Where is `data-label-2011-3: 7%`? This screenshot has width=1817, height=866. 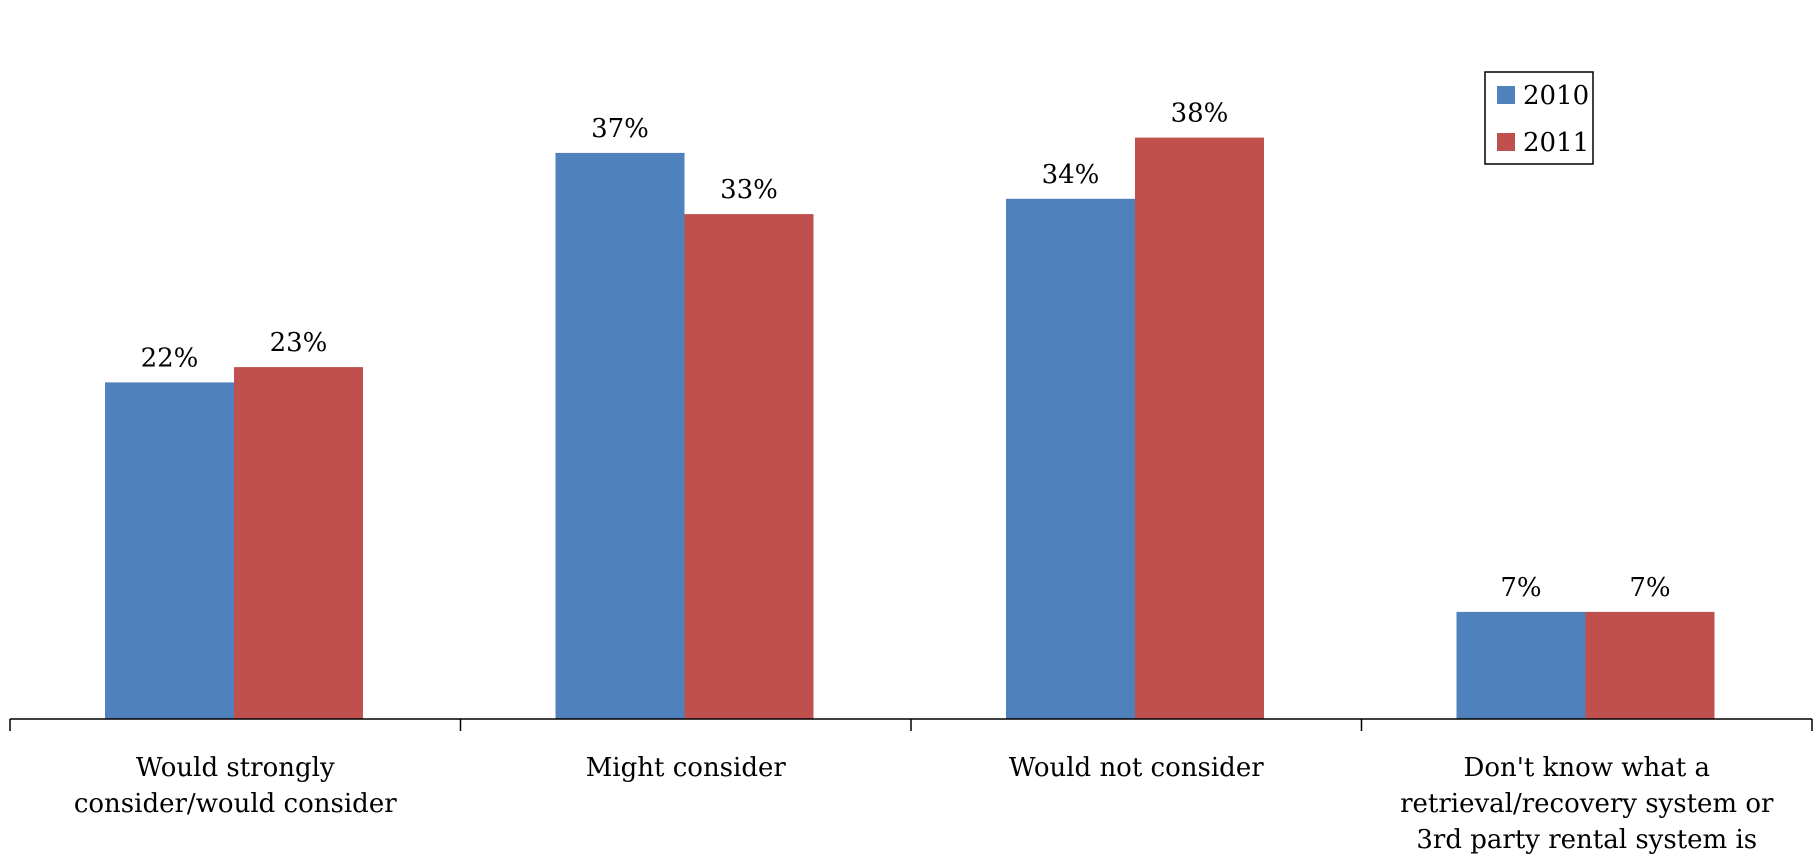 data-label-2011-3: 7% is located at coordinates (1649, 588).